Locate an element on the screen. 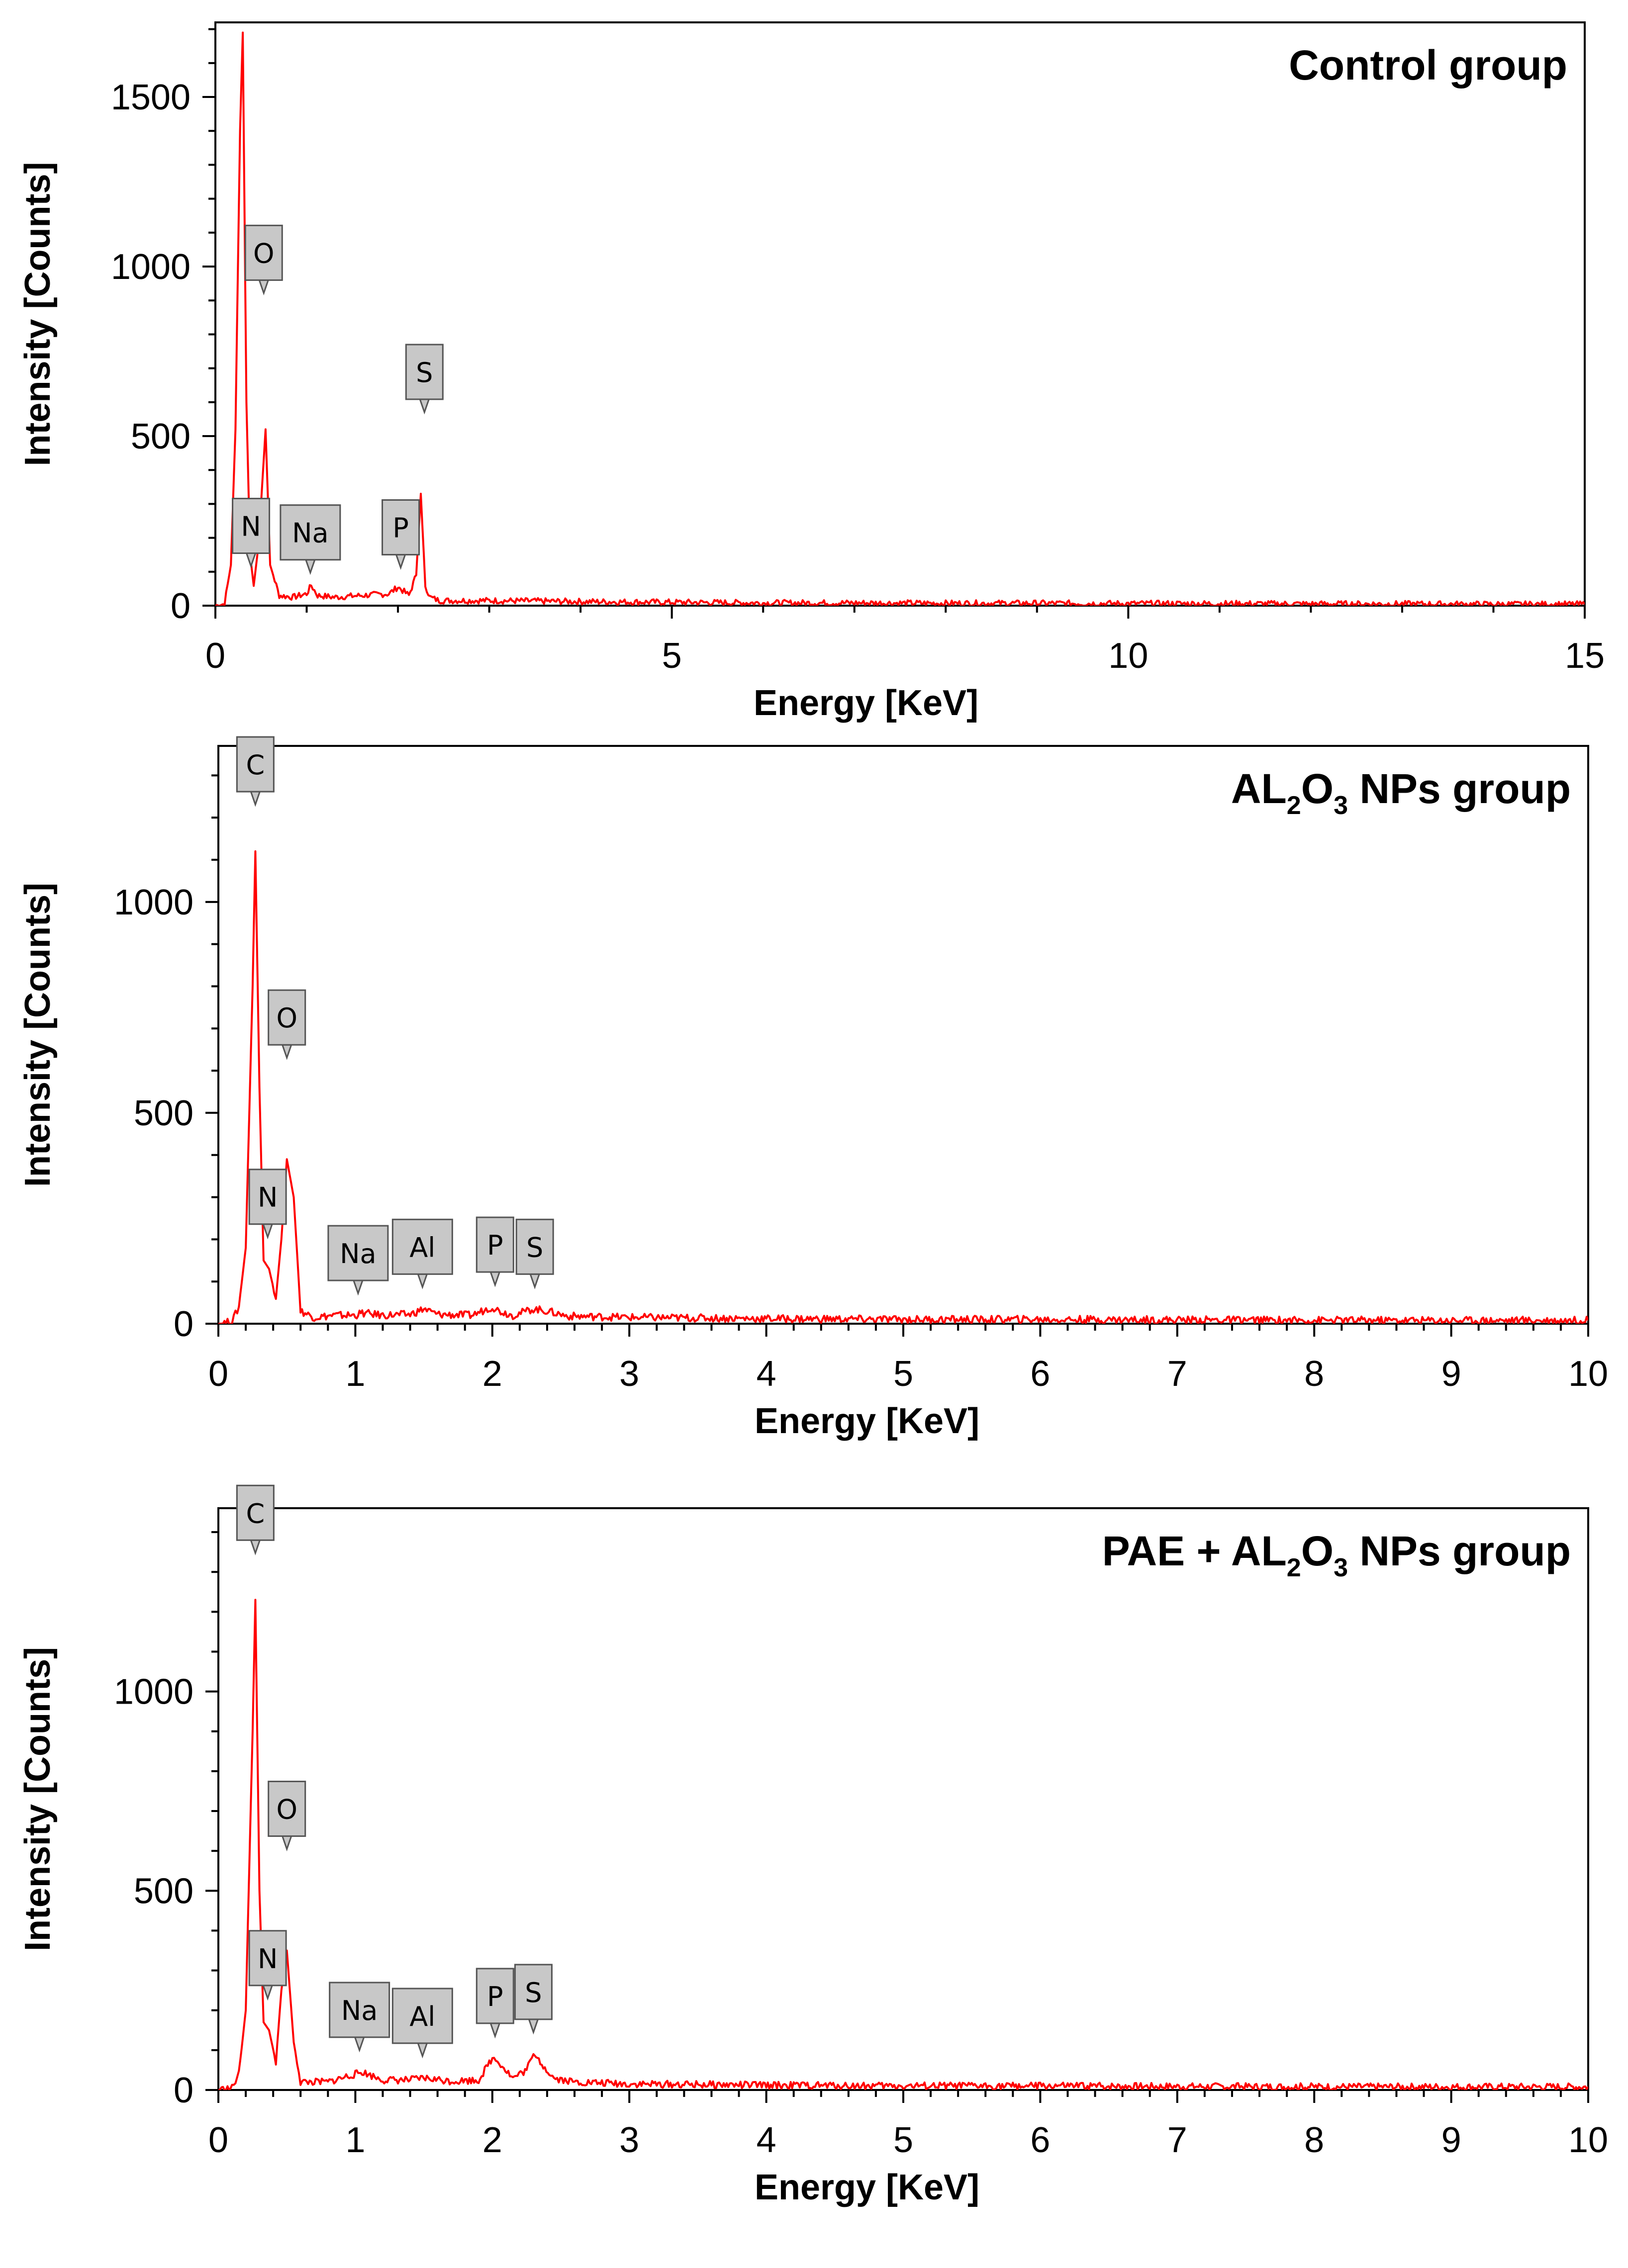 The image size is (1628, 2268). panel-title: PAE + AL2O3 NPs group is located at coordinates (1337, 1555).